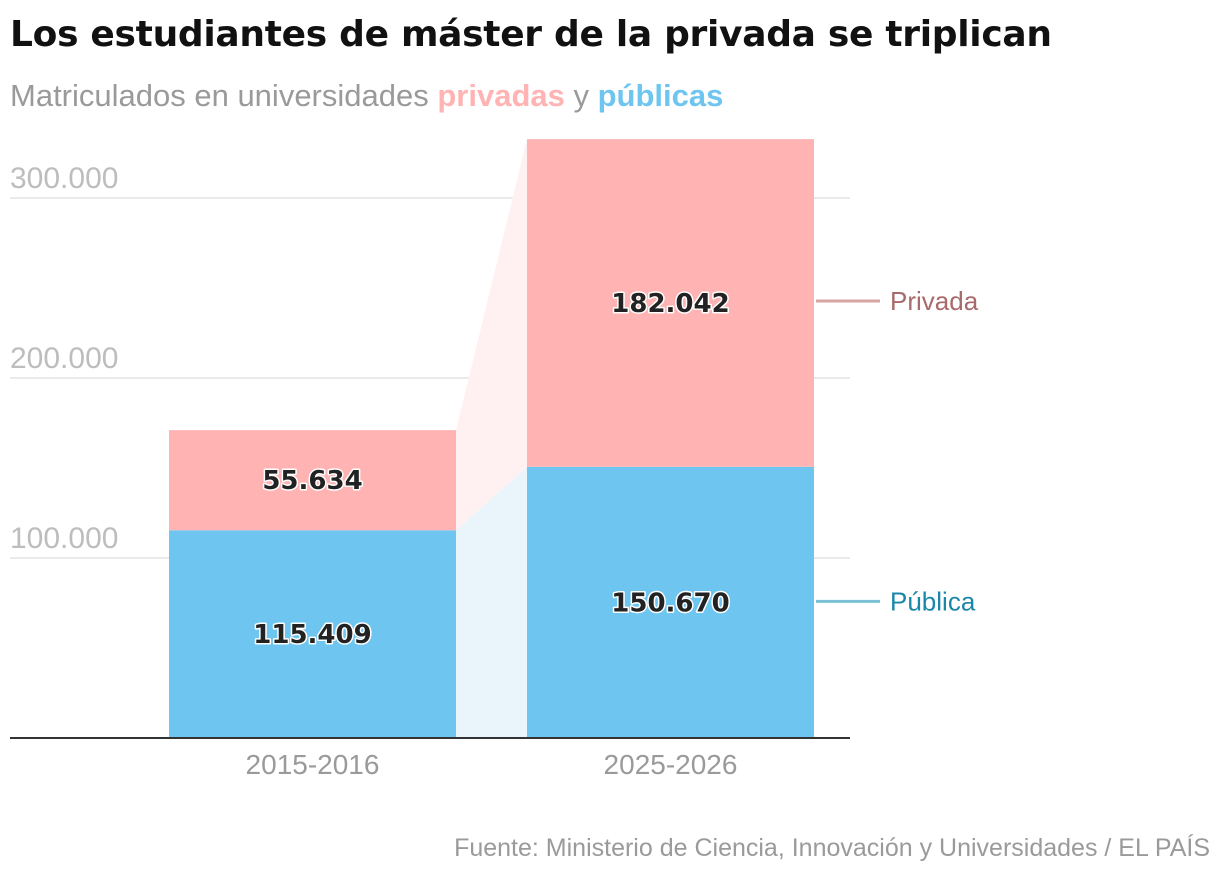 The height and width of the screenshot is (878, 1220). What do you see at coordinates (581, 95) in the screenshot?
I see `subtitle-connector: y` at bounding box center [581, 95].